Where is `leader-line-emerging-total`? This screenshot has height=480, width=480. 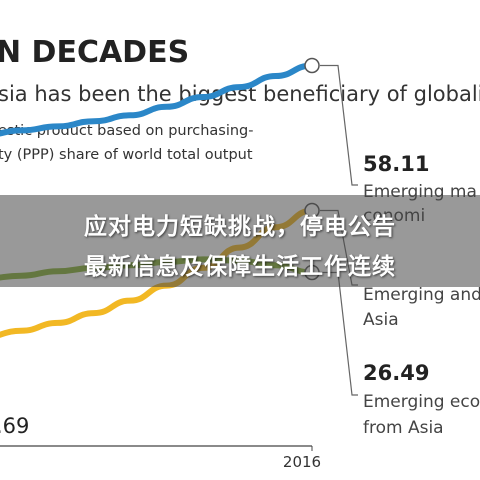 leader-line-emerging-total is located at coordinates (339, 125).